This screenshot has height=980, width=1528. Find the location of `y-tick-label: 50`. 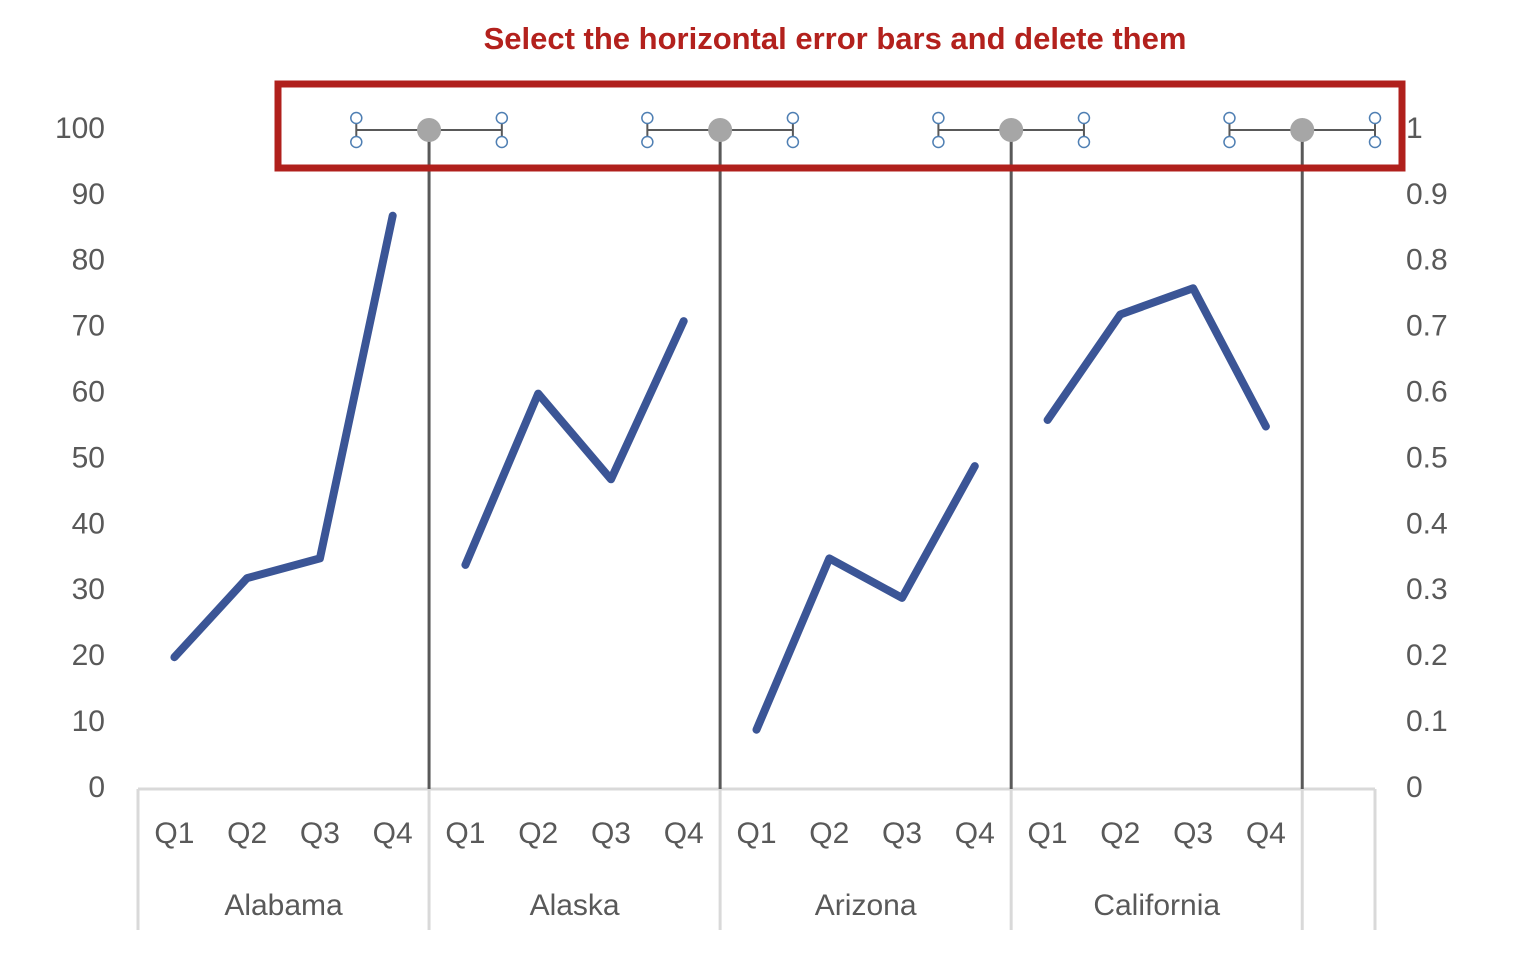

y-tick-label: 50 is located at coordinates (88, 457).